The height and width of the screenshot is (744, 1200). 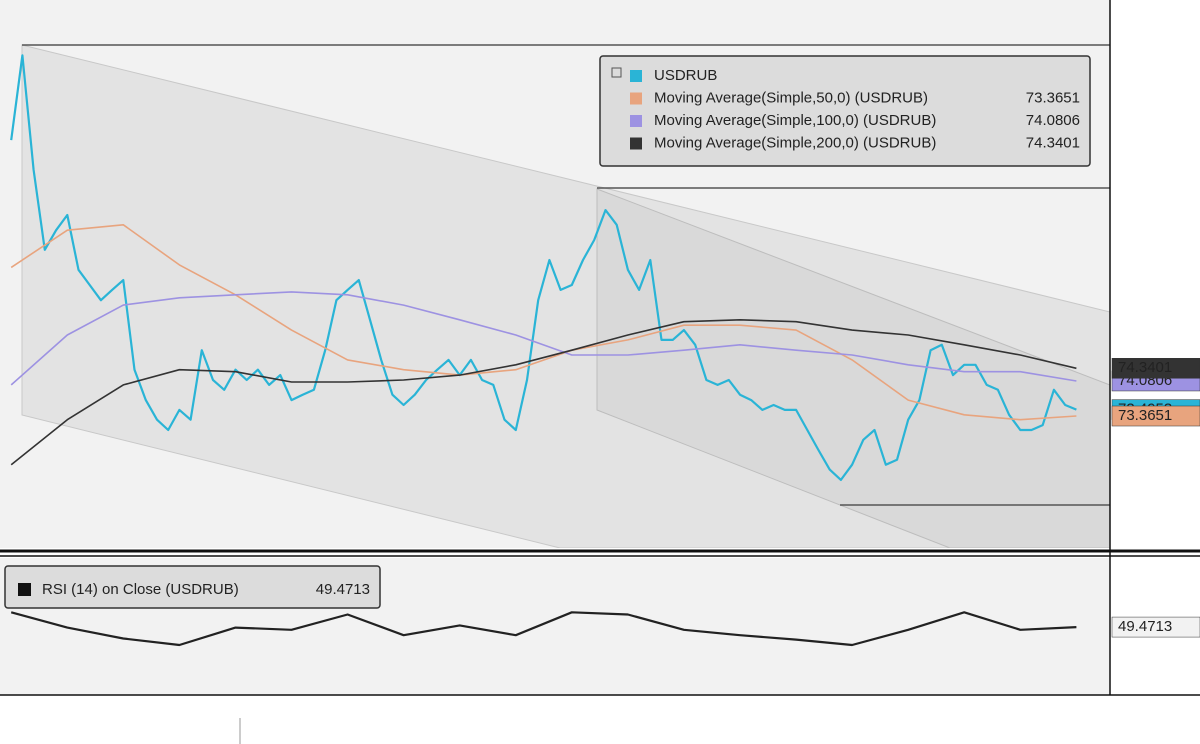 I want to click on value-tag-label: 73.3651, so click(x=1145, y=415).